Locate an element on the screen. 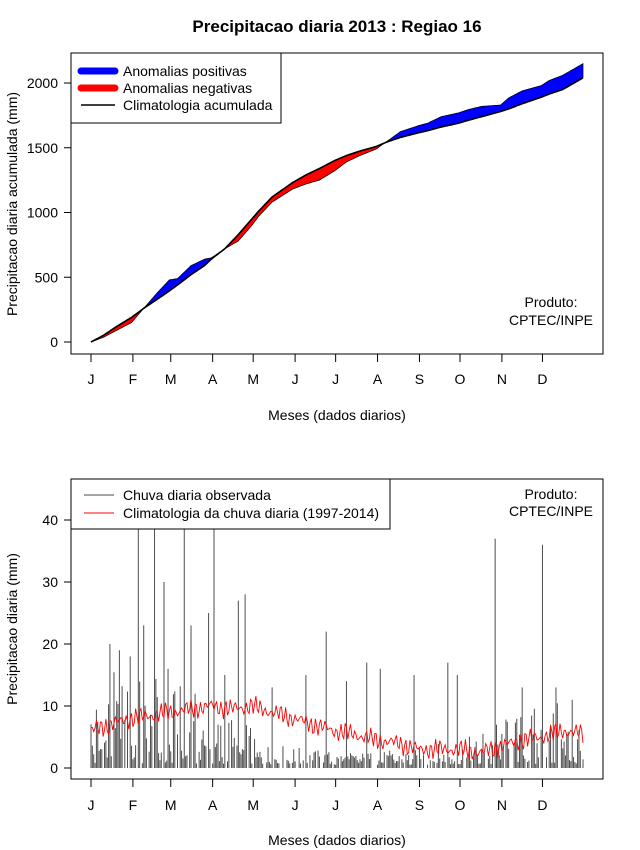 The width and height of the screenshot is (640, 850). cumulative-y-axis: 0 500 1000 1500 2000 is located at coordinates (49, 212).